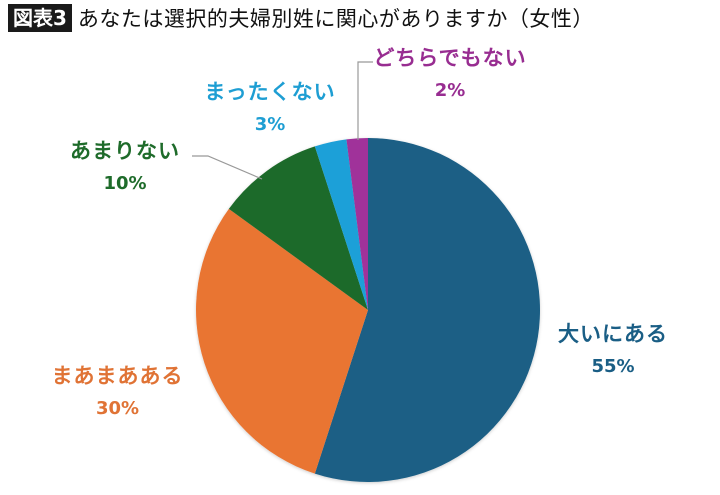 The width and height of the screenshot is (720, 495). What do you see at coordinates (613, 349) in the screenshot?
I see `label-oini-aru: 大いにある 55%` at bounding box center [613, 349].